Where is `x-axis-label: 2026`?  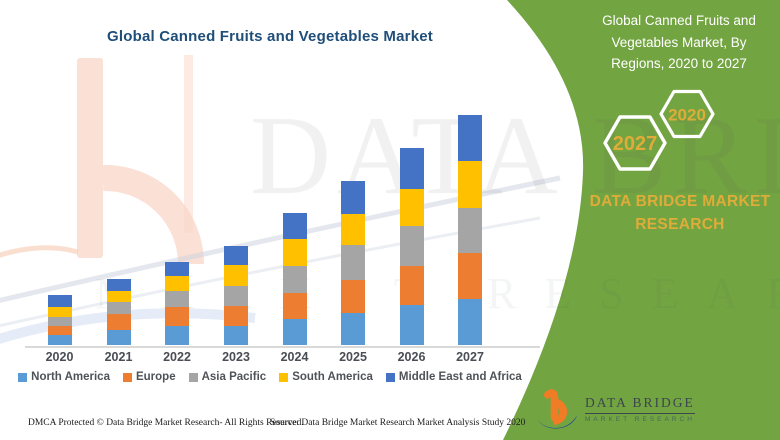 x-axis-label: 2026 is located at coordinates (411, 357).